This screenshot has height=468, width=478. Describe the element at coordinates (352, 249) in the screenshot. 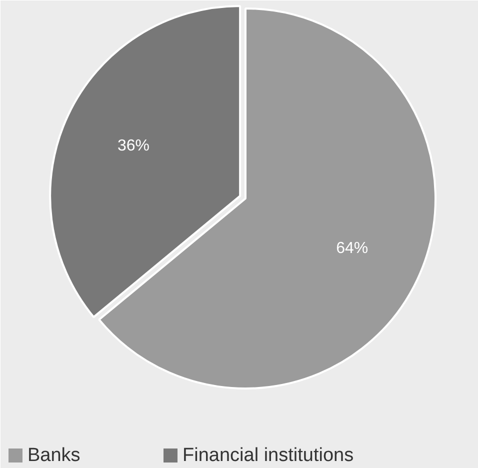

I see `data-label: 64%` at that location.